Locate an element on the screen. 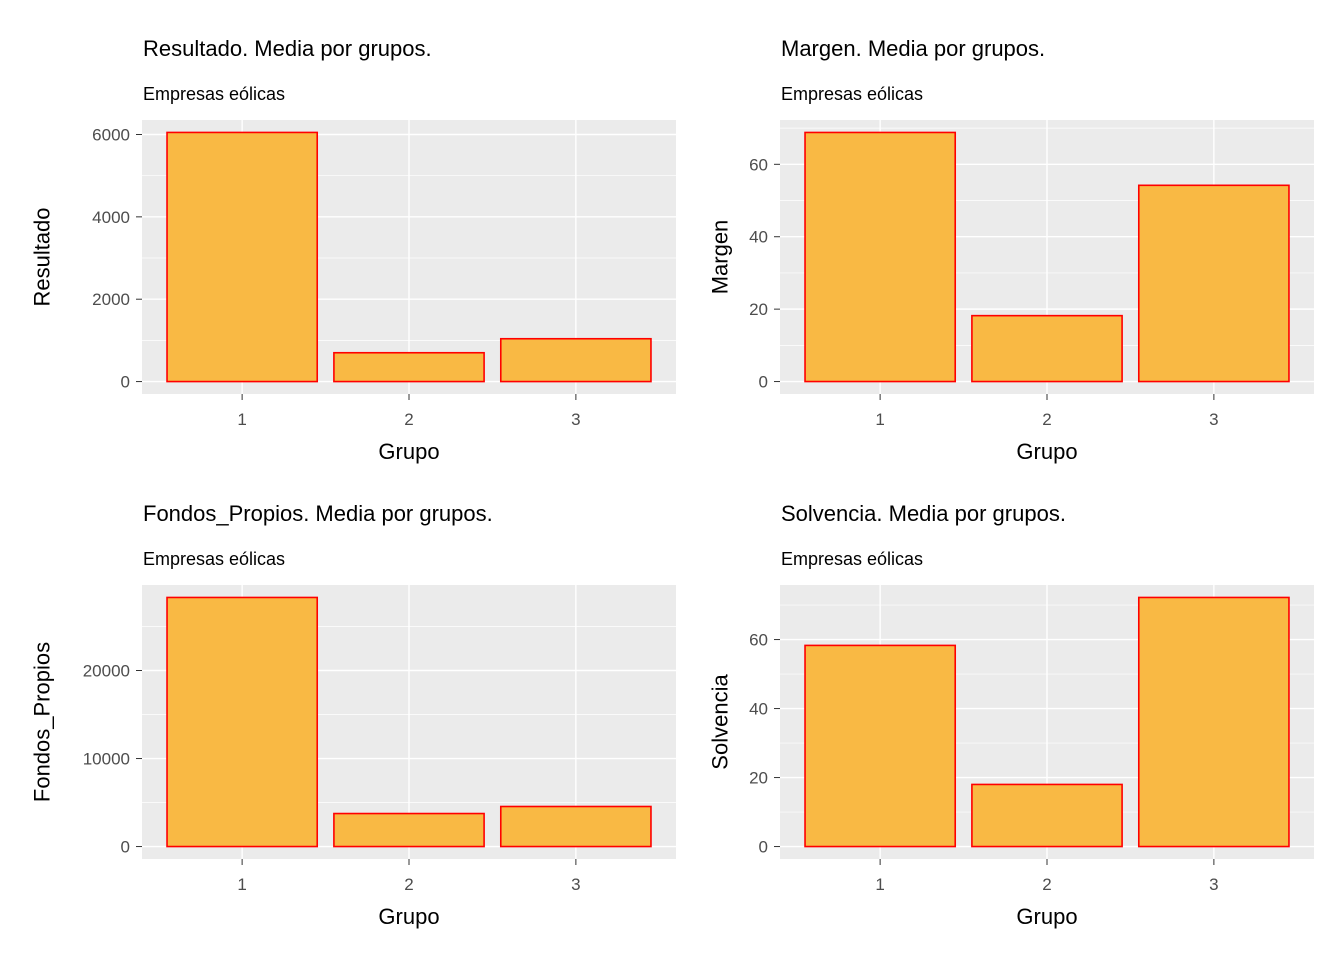  y-tick-label: 10000 is located at coordinates (106, 759).